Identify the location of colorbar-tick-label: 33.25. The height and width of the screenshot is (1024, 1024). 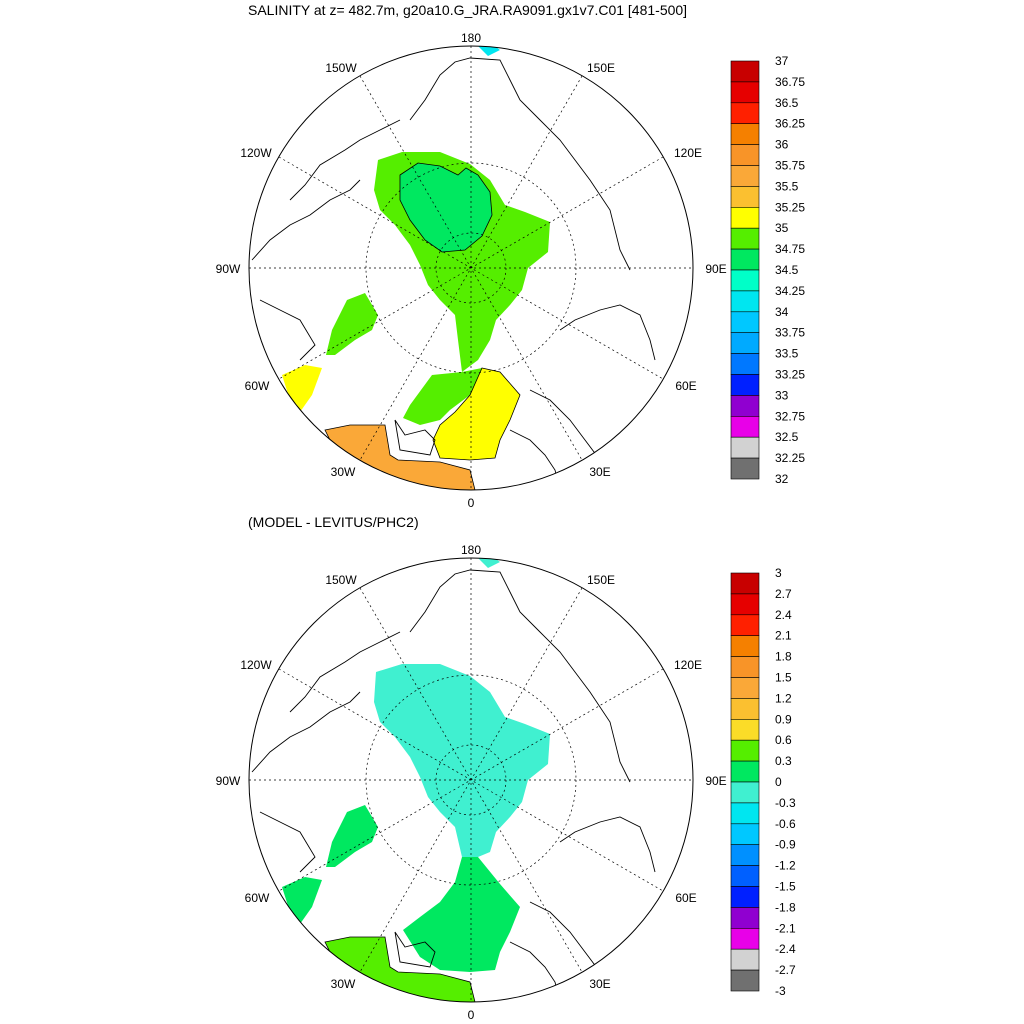
(790, 375).